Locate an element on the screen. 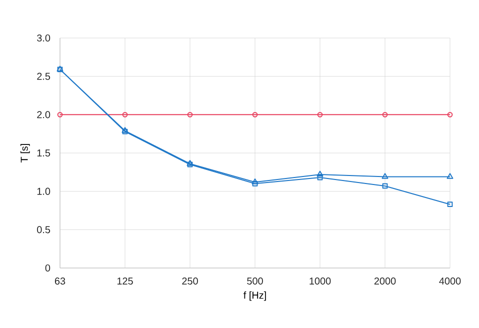 This screenshot has height=328, width=479. x-tick-label: 4000 is located at coordinates (450, 281).